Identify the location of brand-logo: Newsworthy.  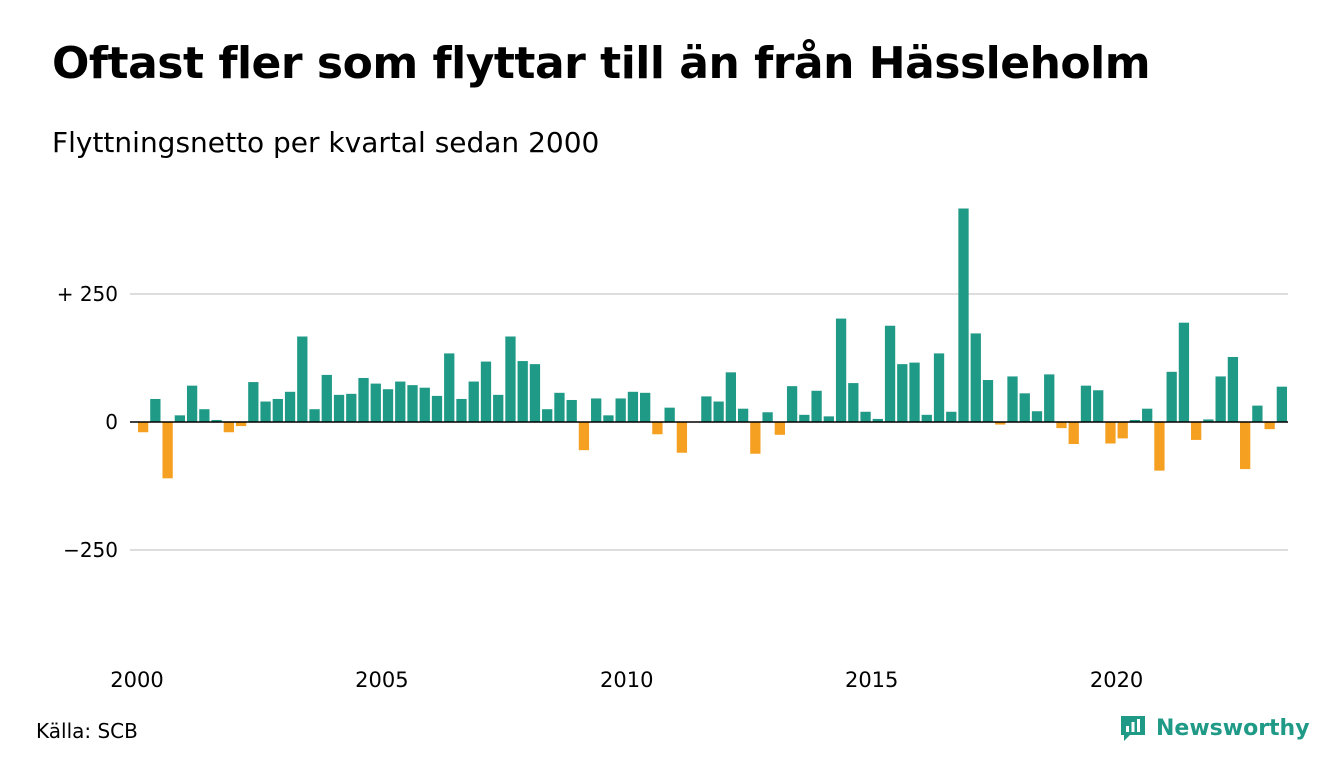
(1214, 728).